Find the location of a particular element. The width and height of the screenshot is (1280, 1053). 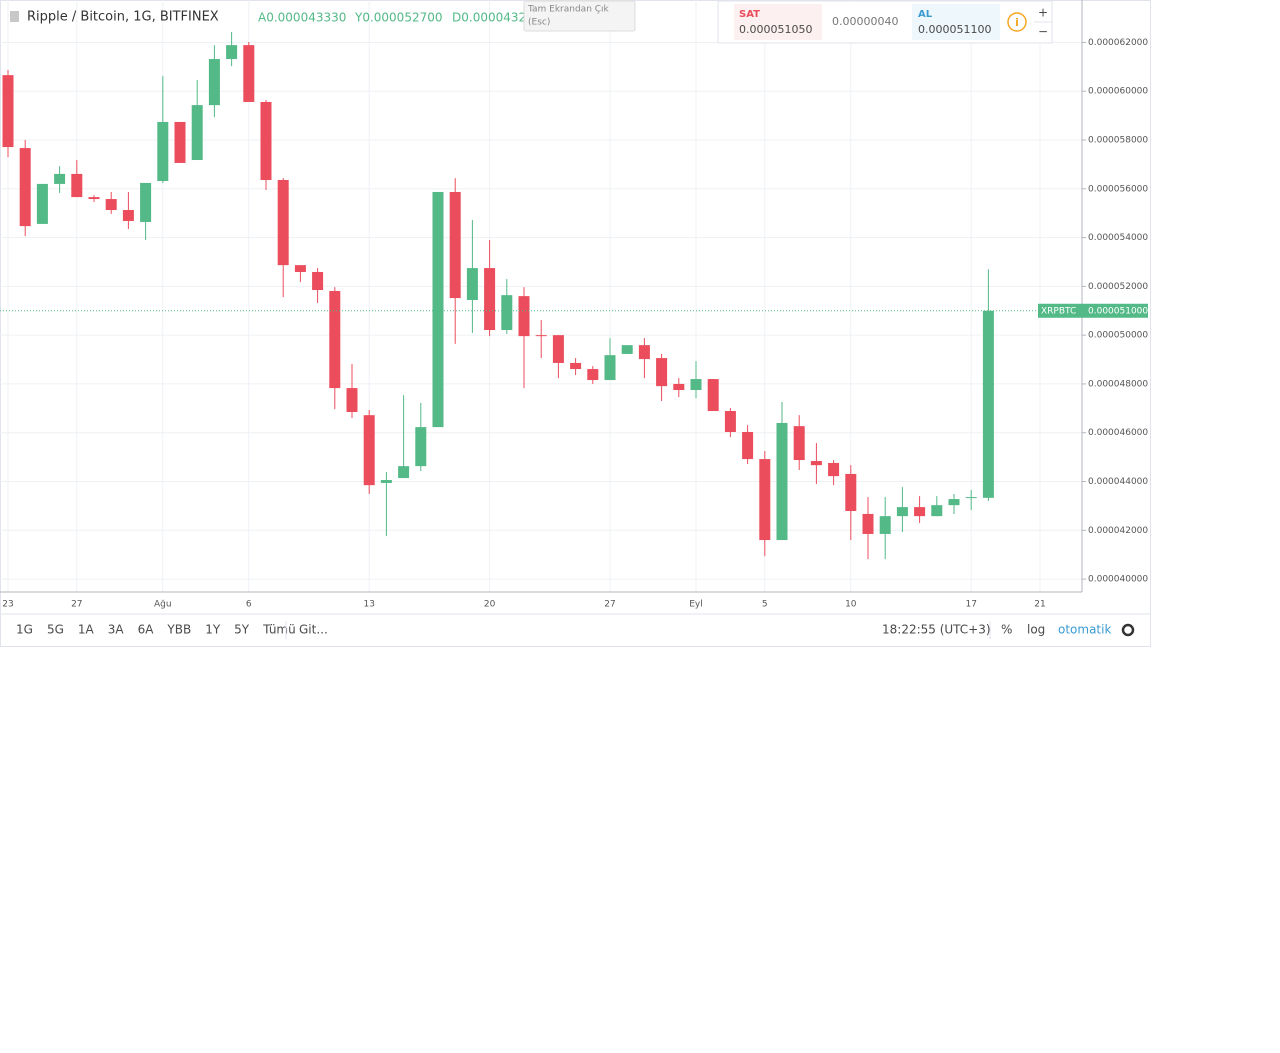

sell-price: 0.000051050 is located at coordinates (775, 29).